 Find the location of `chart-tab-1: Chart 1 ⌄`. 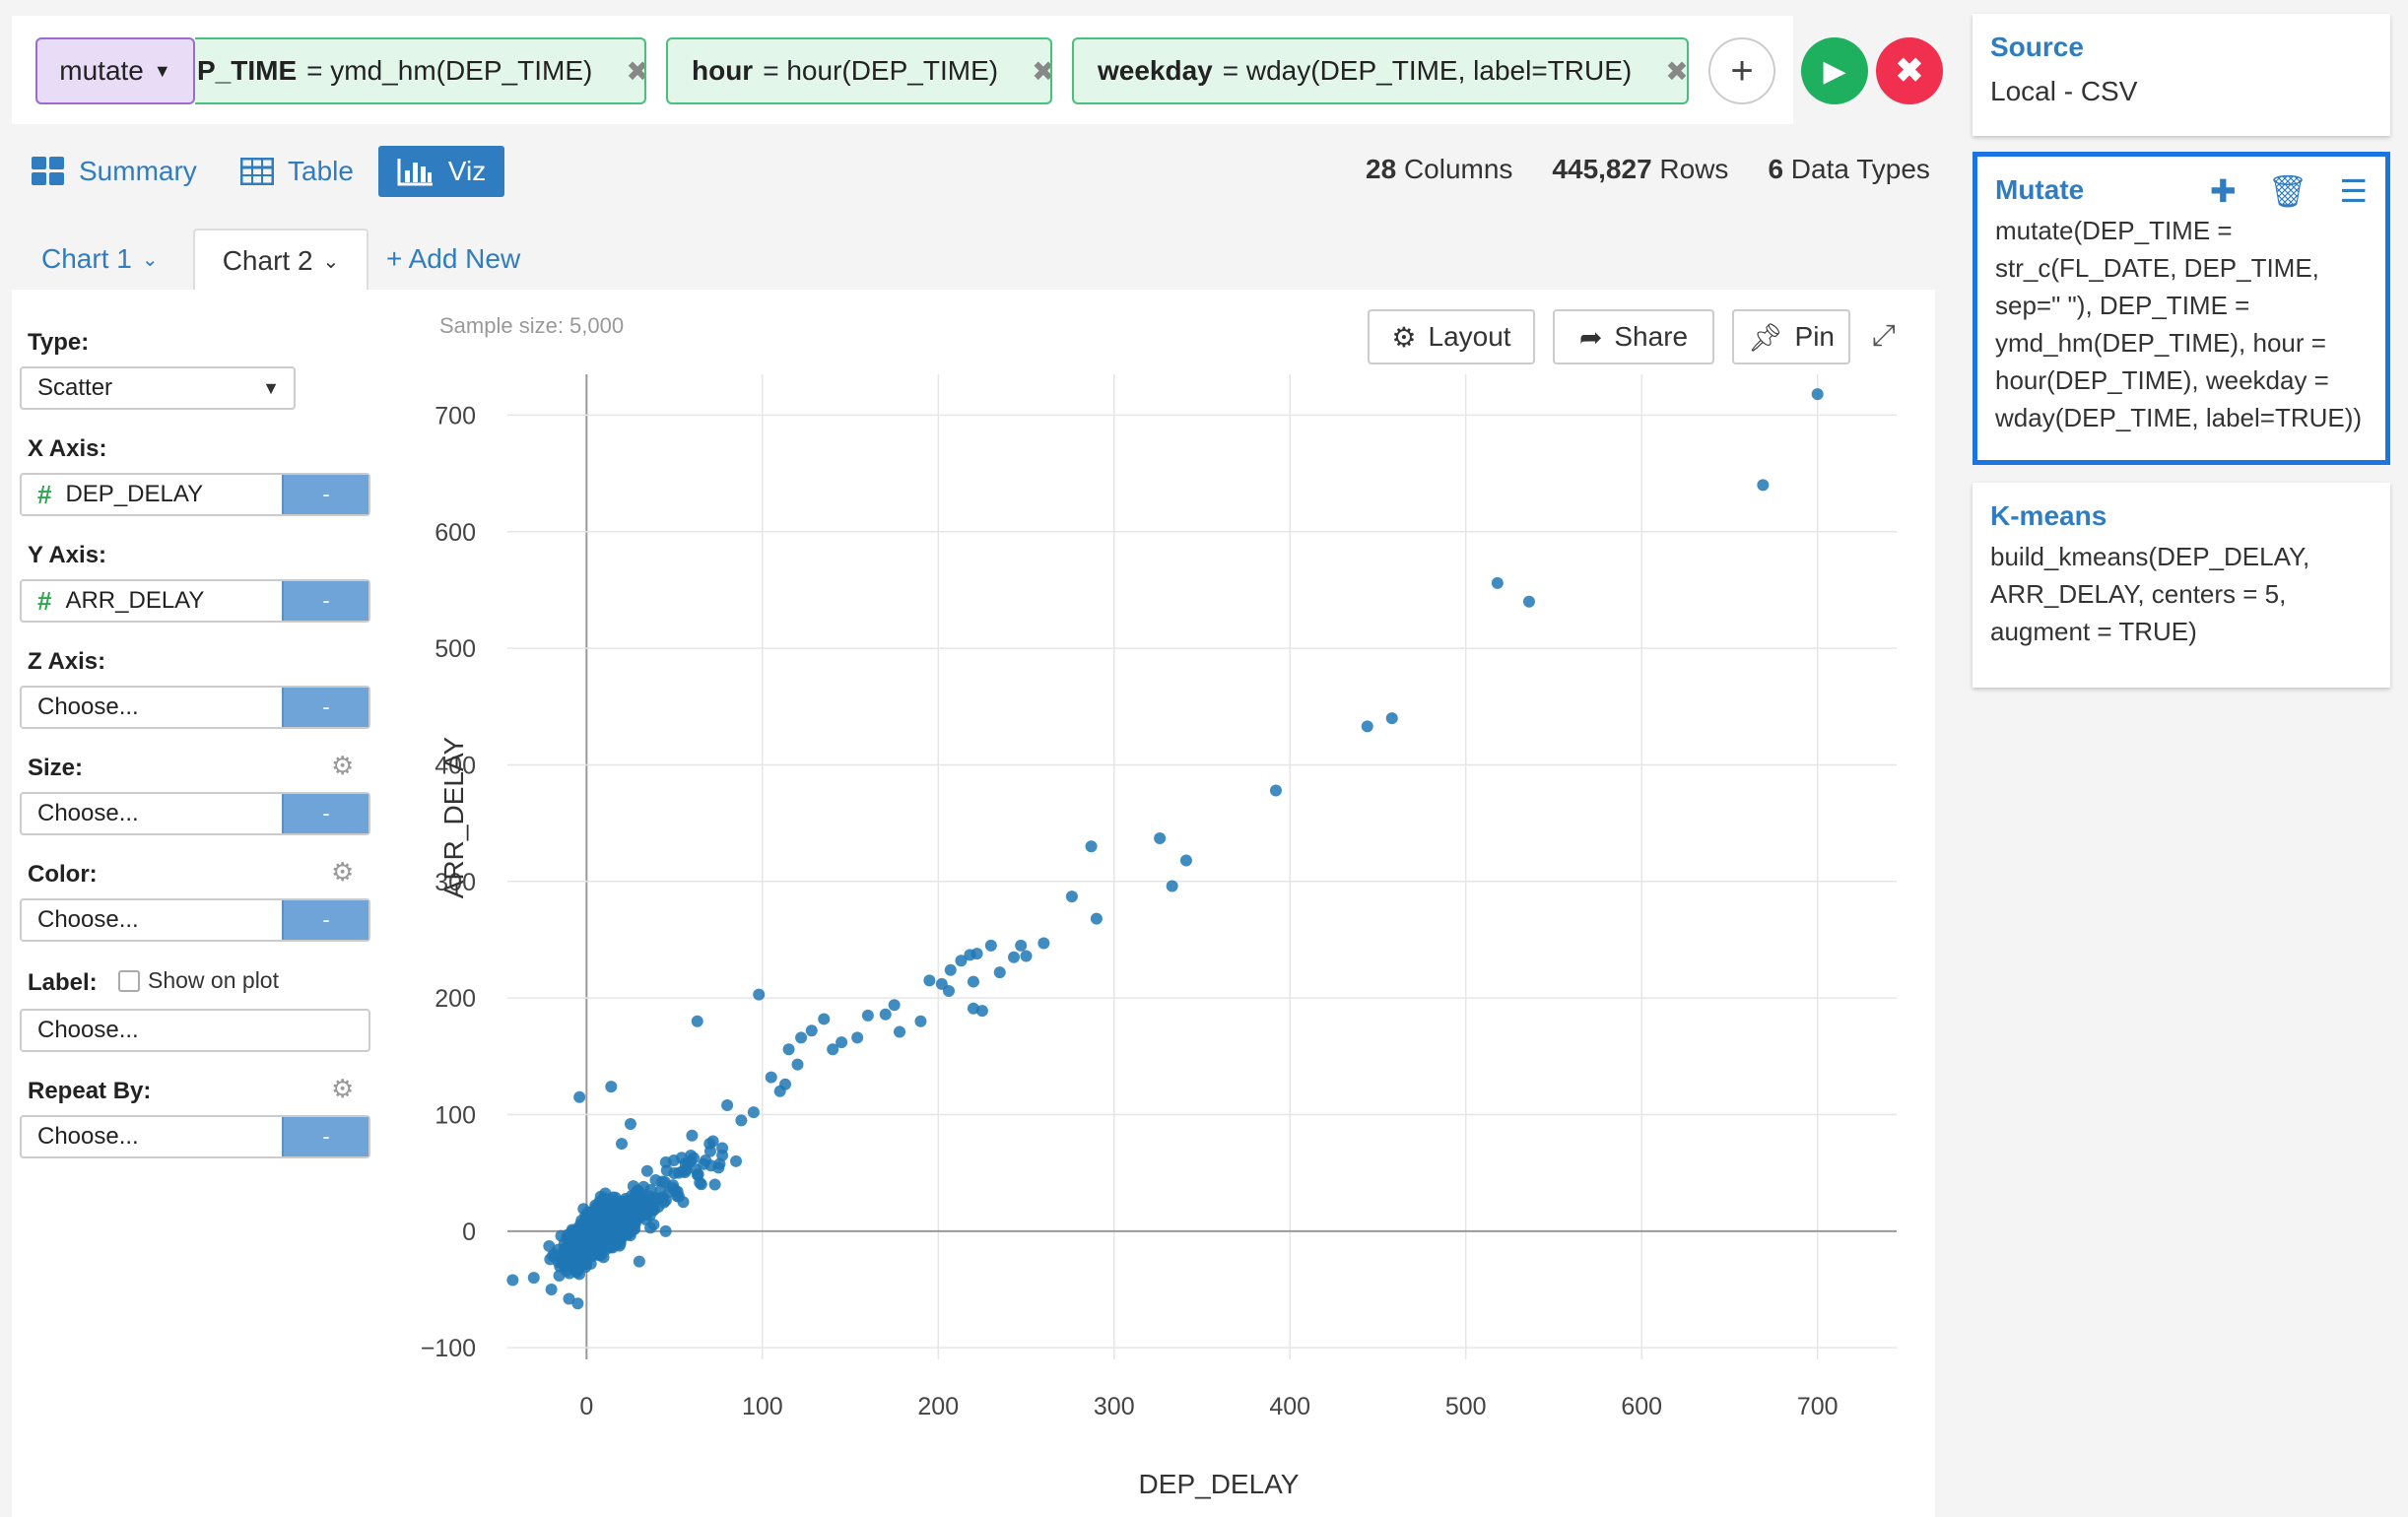

chart-tab-1: Chart 1 ⌄ is located at coordinates (100, 259).